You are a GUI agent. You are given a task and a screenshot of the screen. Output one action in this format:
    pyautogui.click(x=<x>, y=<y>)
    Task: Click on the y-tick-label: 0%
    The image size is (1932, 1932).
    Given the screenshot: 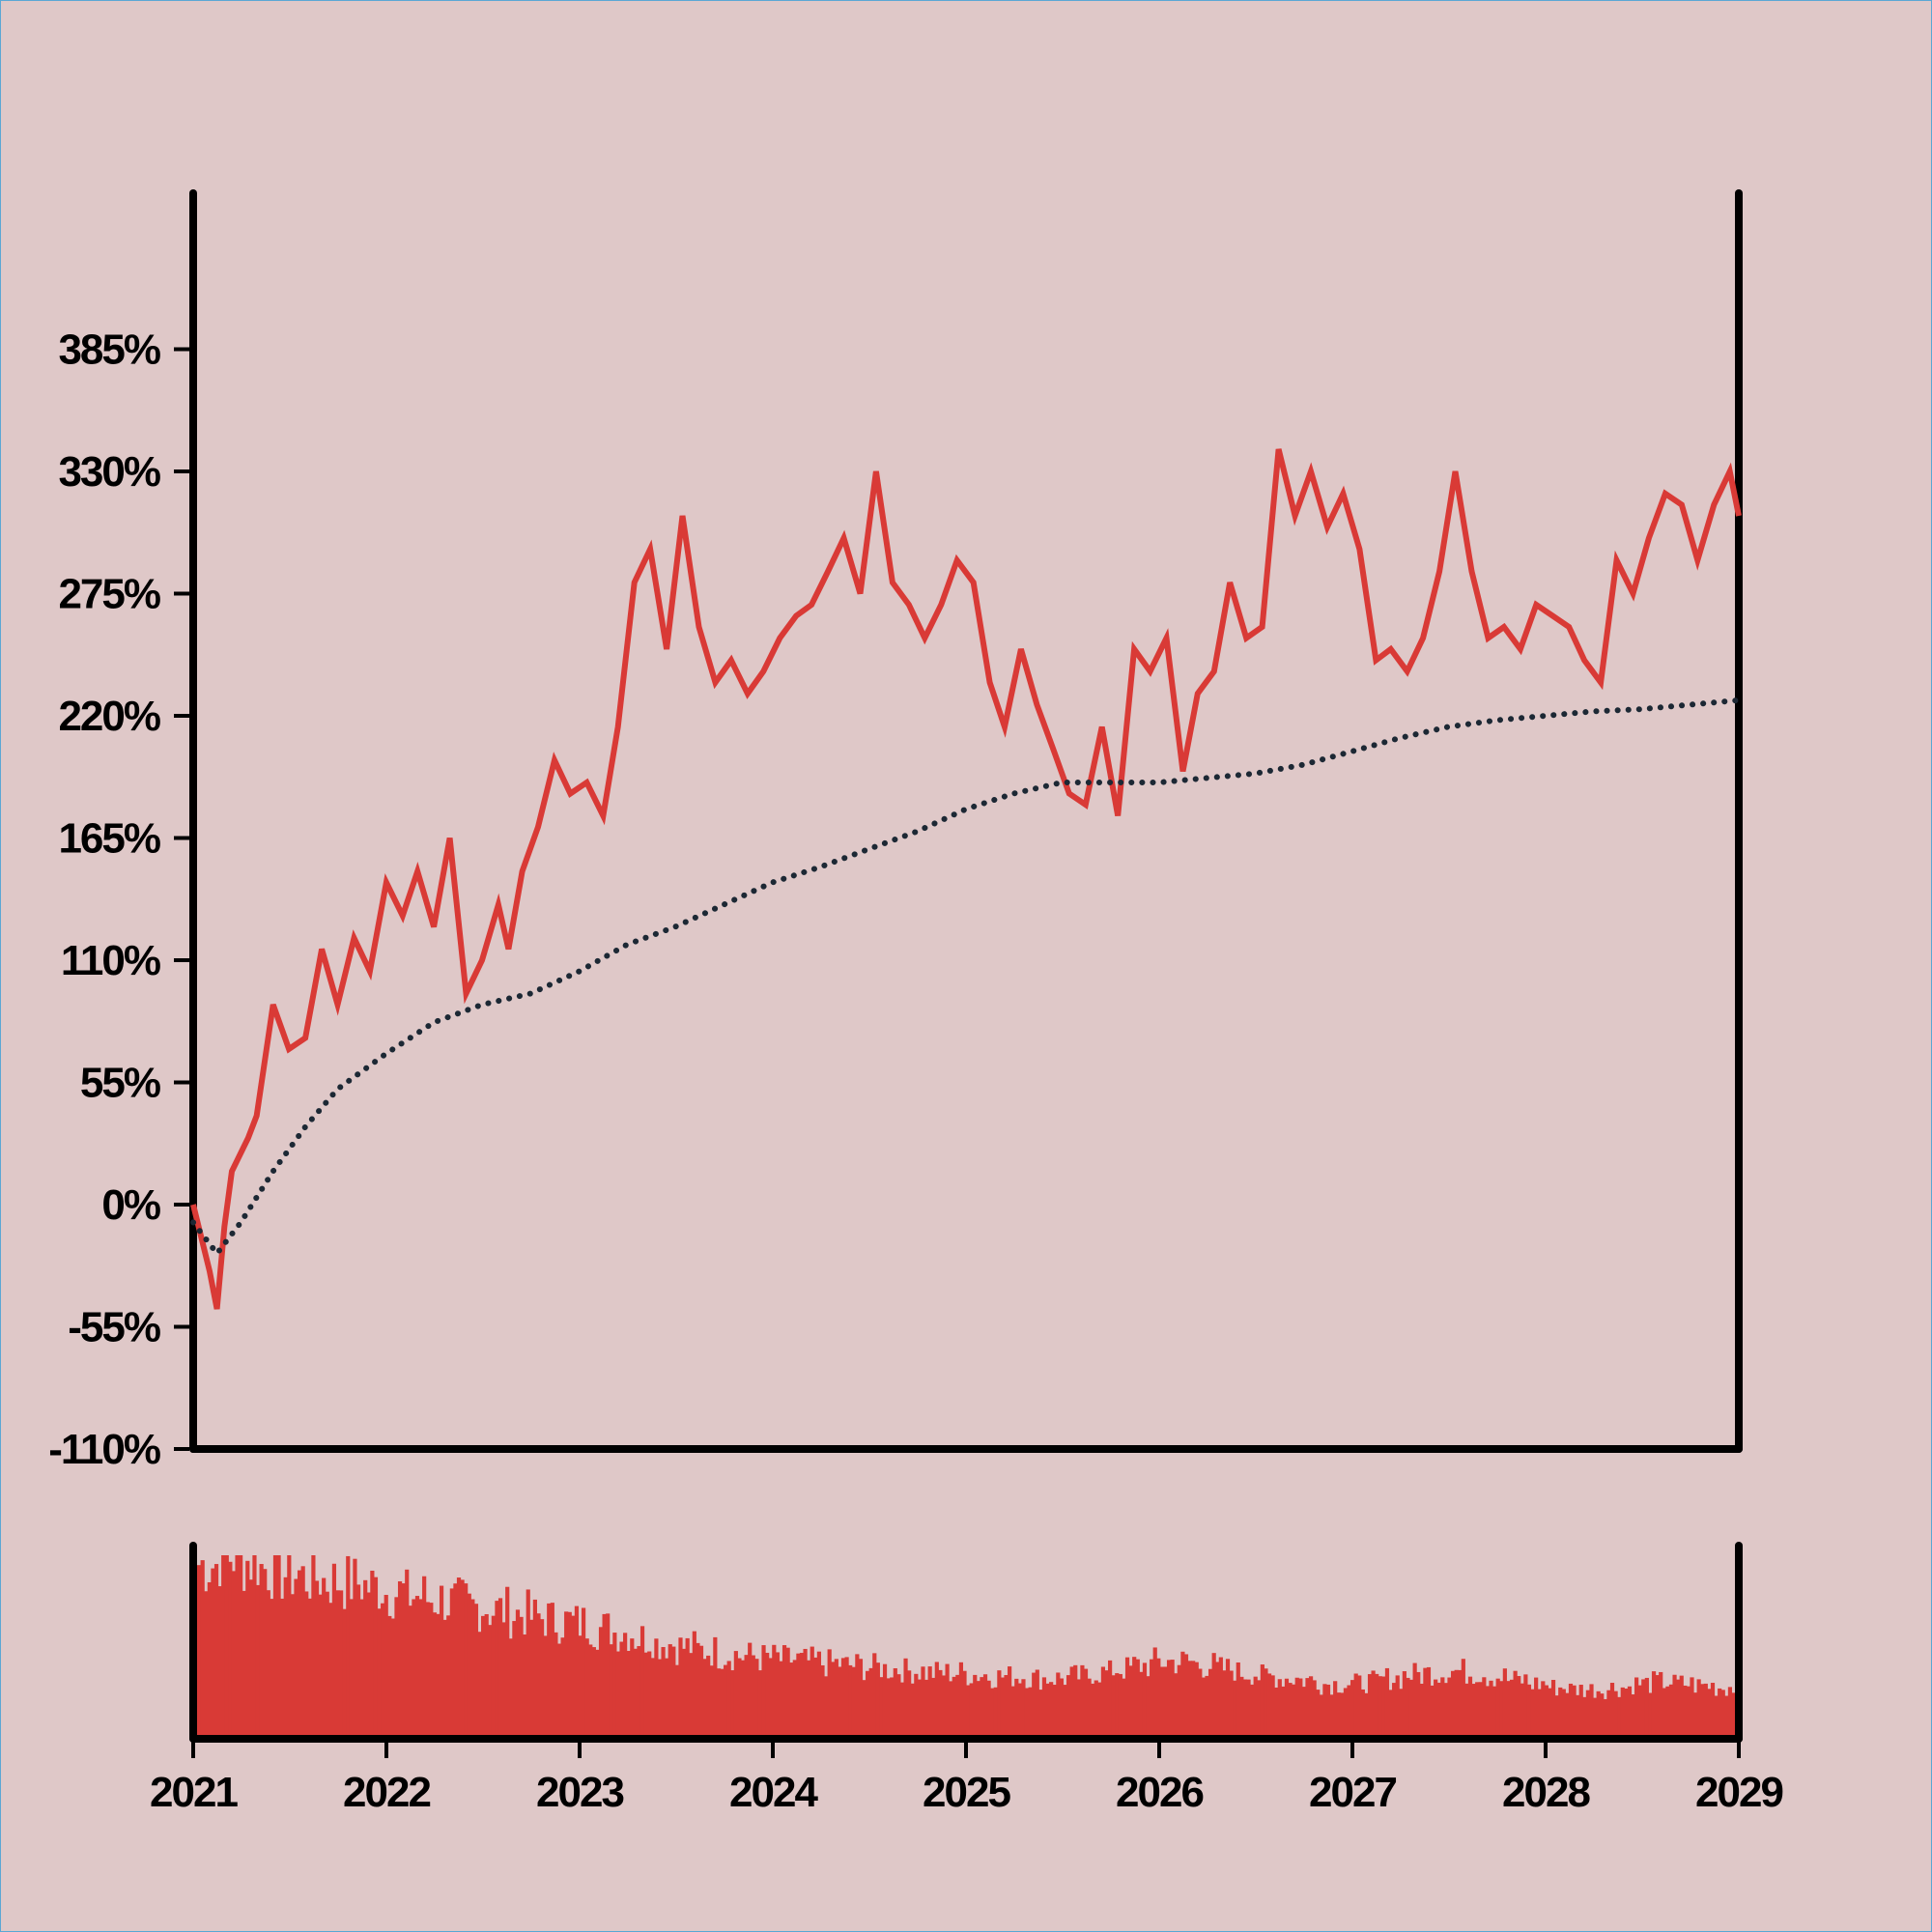 What is the action you would take?
    pyautogui.click(x=130, y=1205)
    